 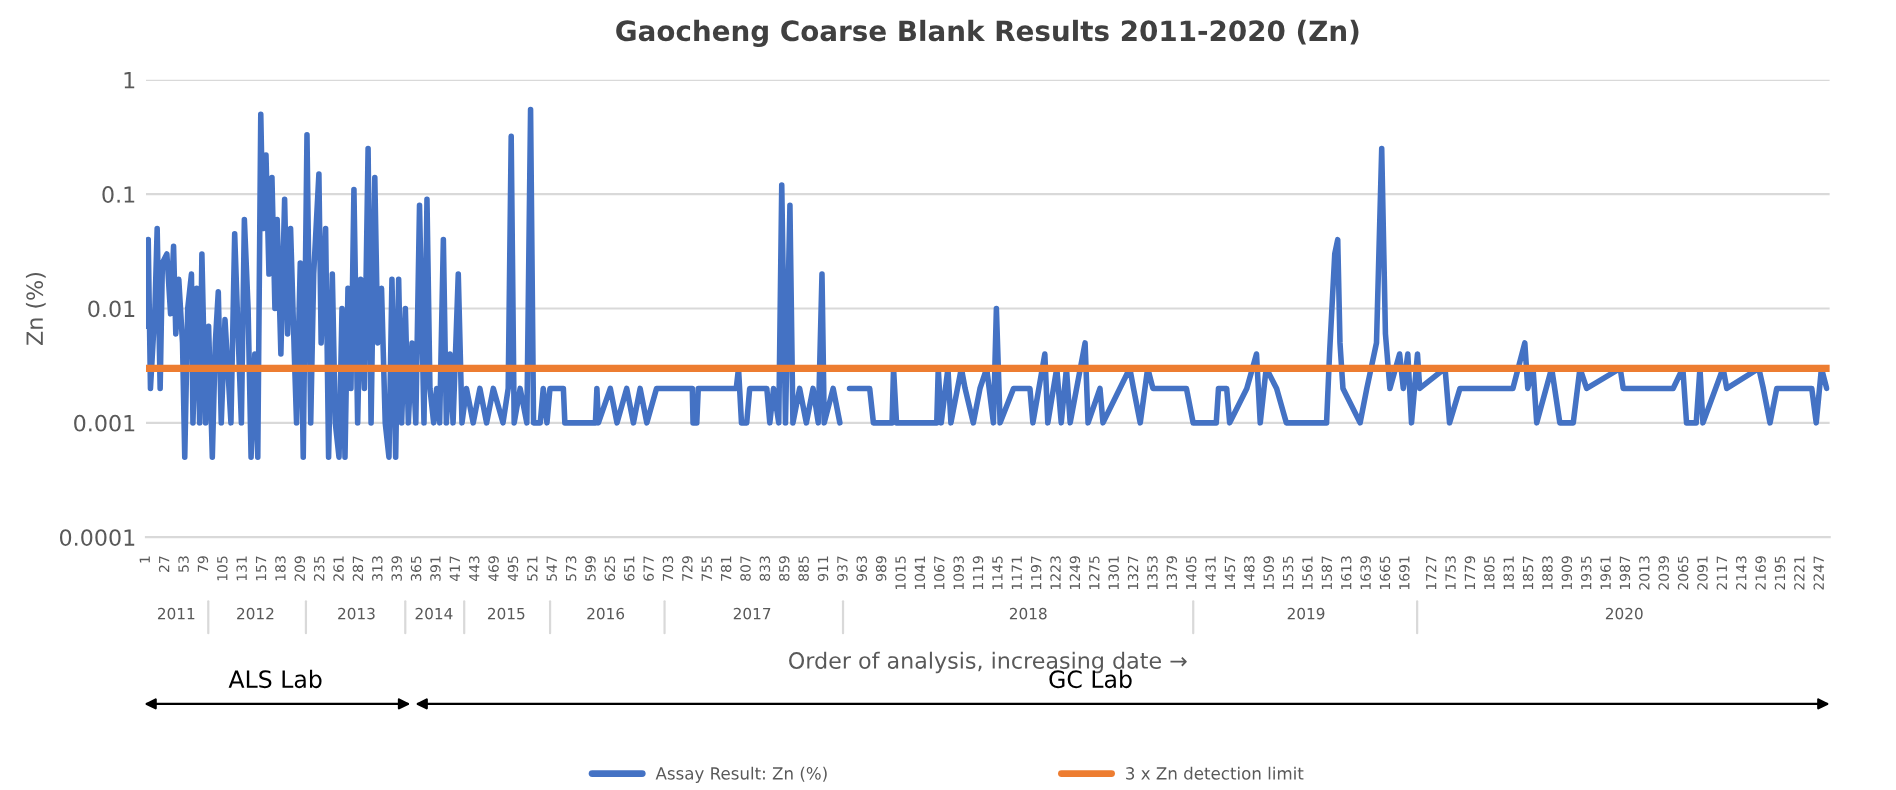 What do you see at coordinates (741, 774) in the screenshot?
I see `legend-label: Assay Result: Zn (%)` at bounding box center [741, 774].